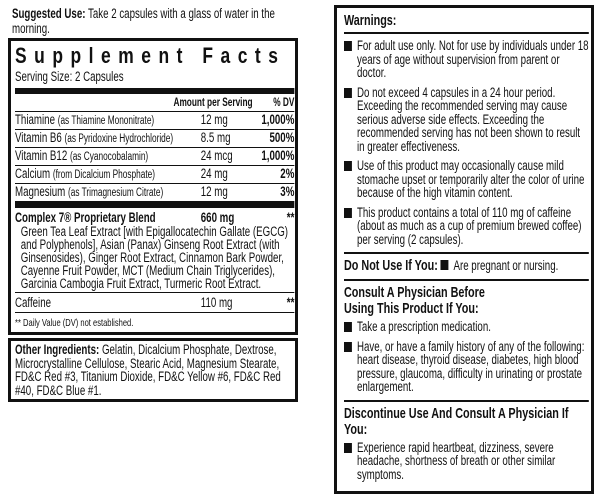 Image resolution: width=600 pixels, height=494 pixels. I want to click on nutrient-name: Thiamine (as Thiamine Mononitrate), so click(108, 120).